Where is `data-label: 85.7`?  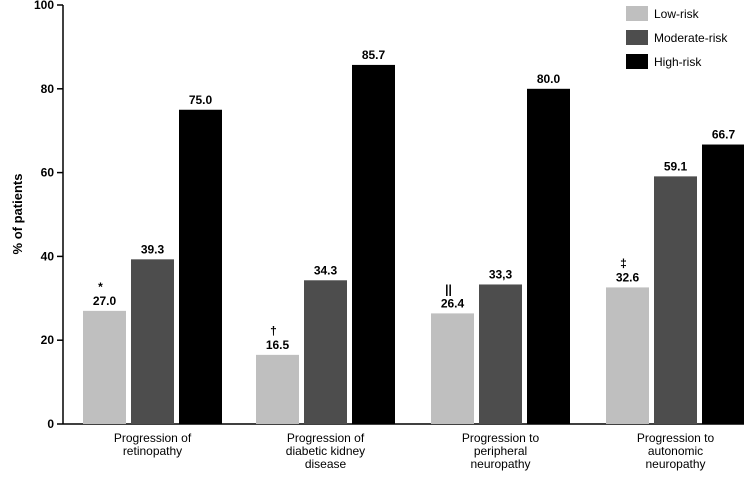 data-label: 85.7 is located at coordinates (374, 55).